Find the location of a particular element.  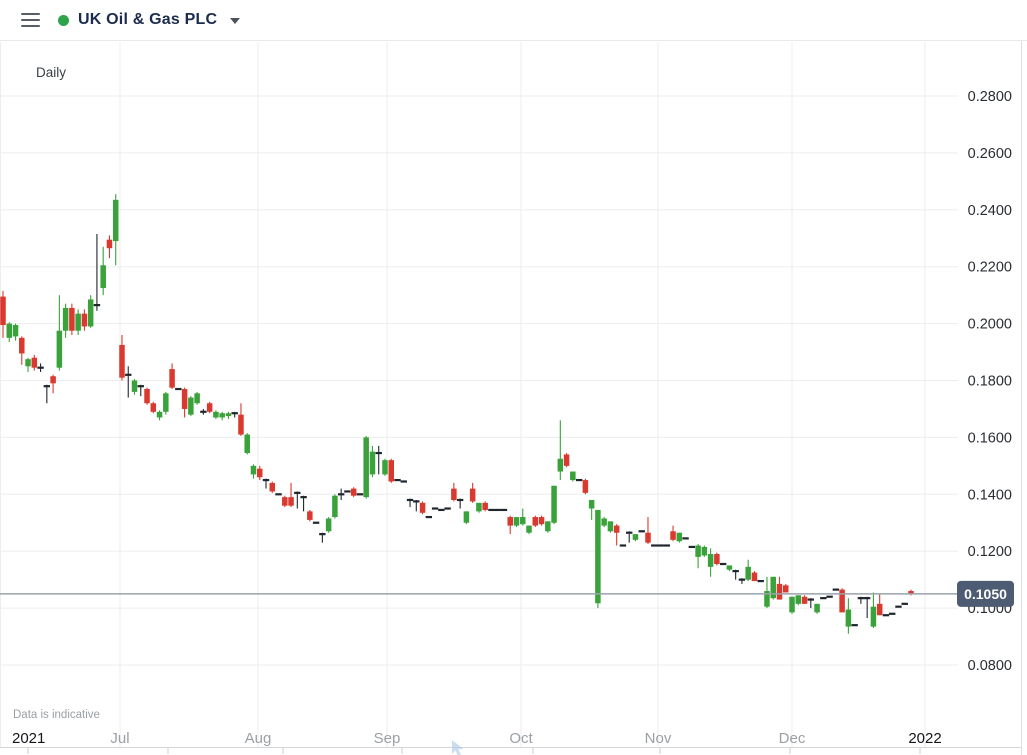

watermark-text: Data is indicative is located at coordinates (56, 715).